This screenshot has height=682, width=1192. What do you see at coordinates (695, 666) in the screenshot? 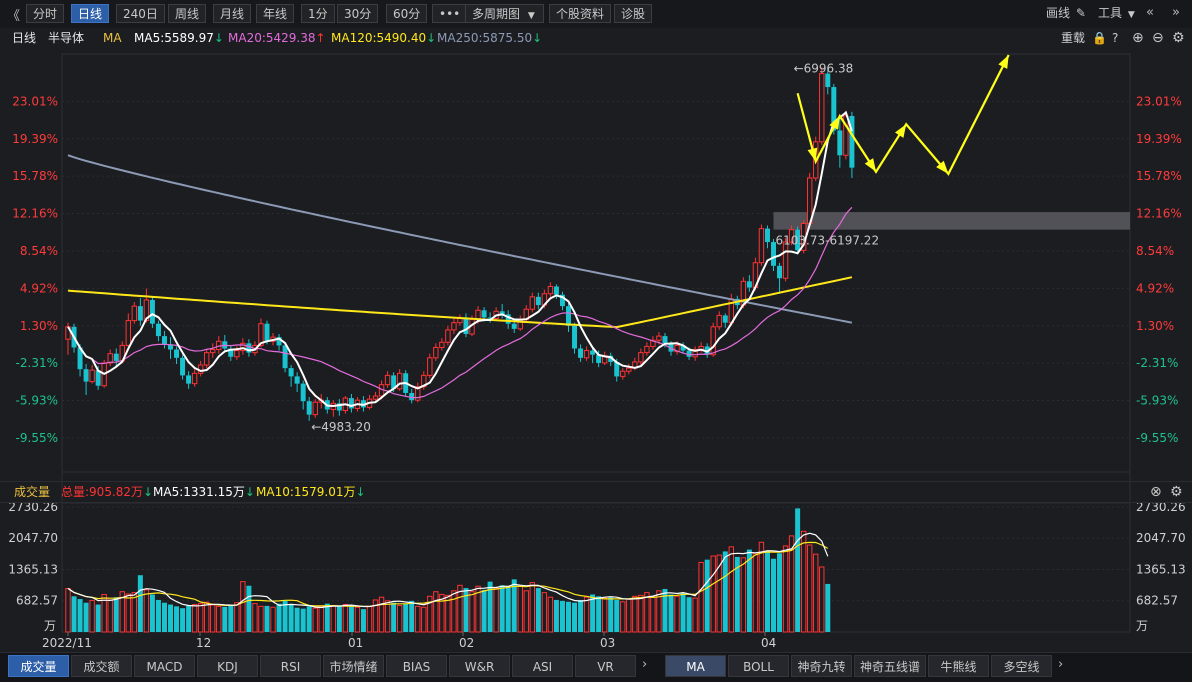
I see `tab-ma: MA` at bounding box center [695, 666].